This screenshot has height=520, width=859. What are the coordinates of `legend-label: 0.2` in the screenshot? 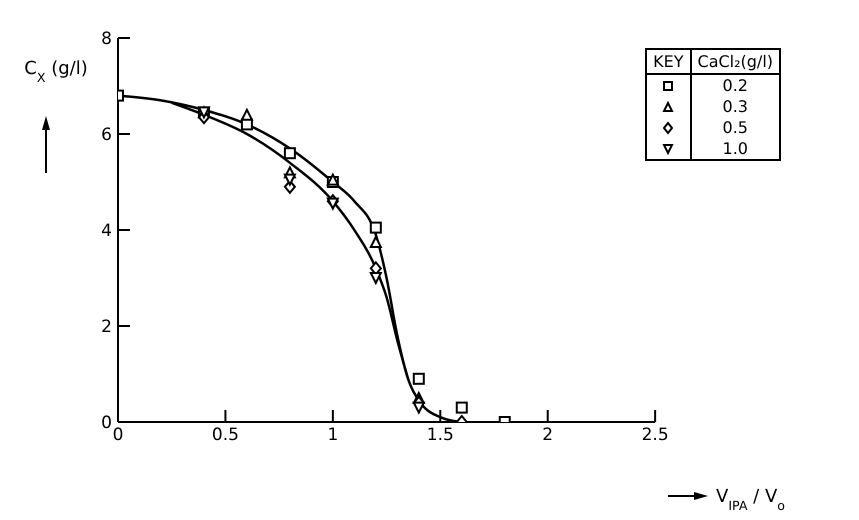 It's located at (735, 85).